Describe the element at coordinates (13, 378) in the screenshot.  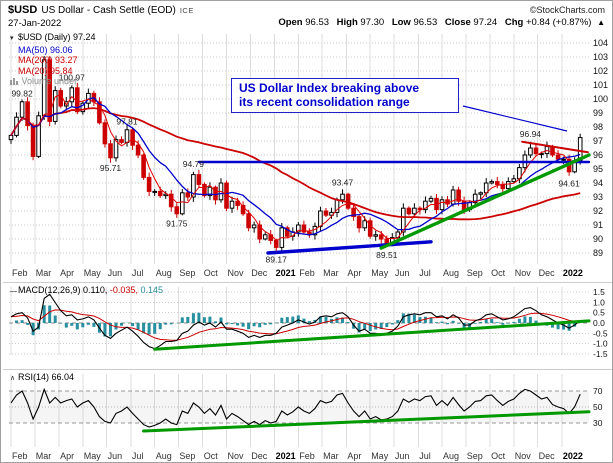
I see `rsi-line-icon: ∧` at that location.